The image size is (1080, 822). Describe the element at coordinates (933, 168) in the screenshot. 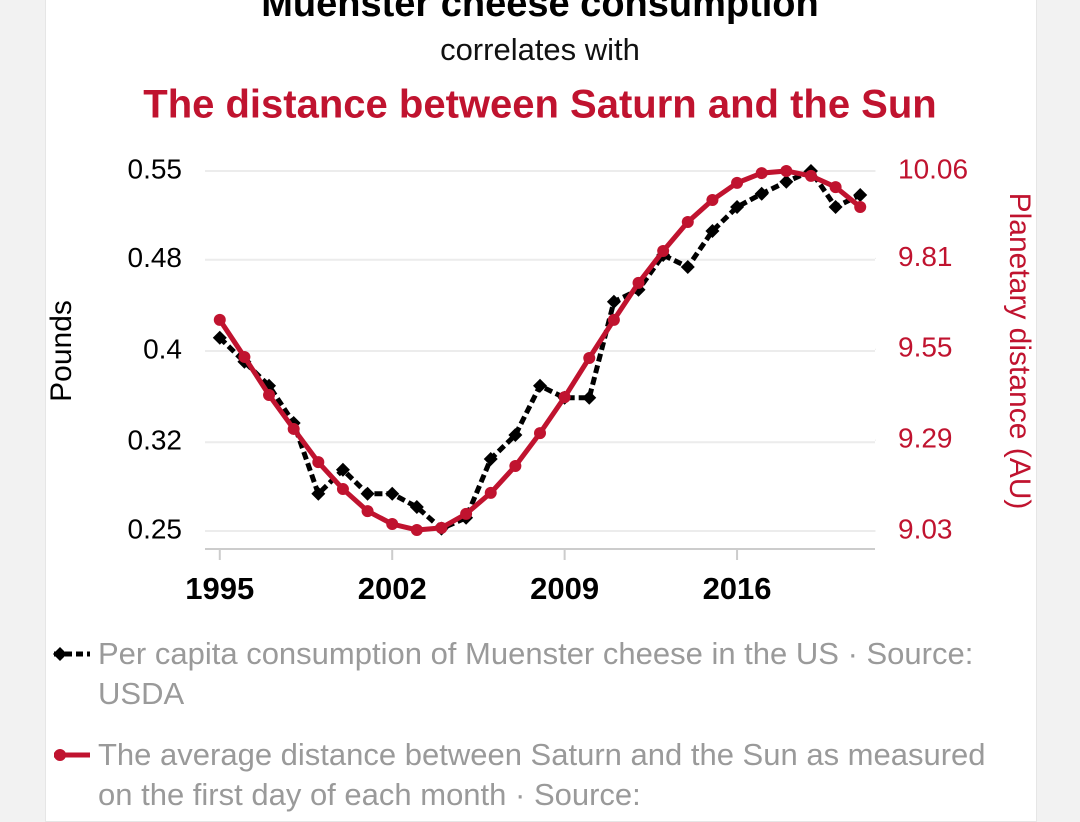

I see `y2-tick-label: 10.06` at that location.